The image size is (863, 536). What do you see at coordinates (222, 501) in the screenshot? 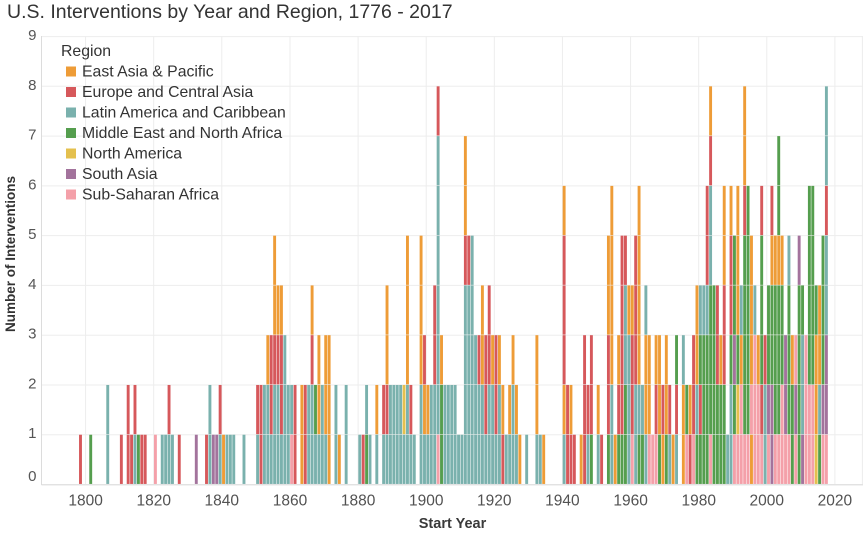
I see `svg-text: 1840` at bounding box center [222, 501].